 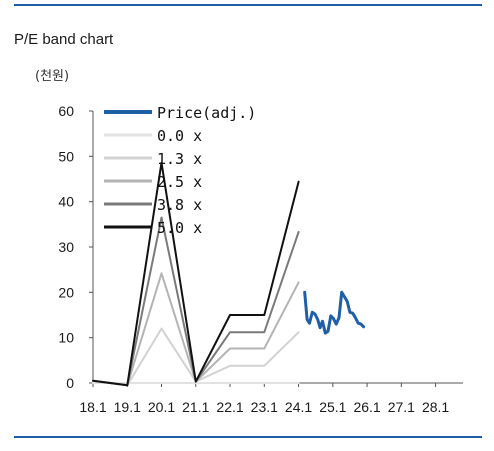 What do you see at coordinates (179, 159) in the screenshot?
I see `legend-label: 1.3 x` at bounding box center [179, 159].